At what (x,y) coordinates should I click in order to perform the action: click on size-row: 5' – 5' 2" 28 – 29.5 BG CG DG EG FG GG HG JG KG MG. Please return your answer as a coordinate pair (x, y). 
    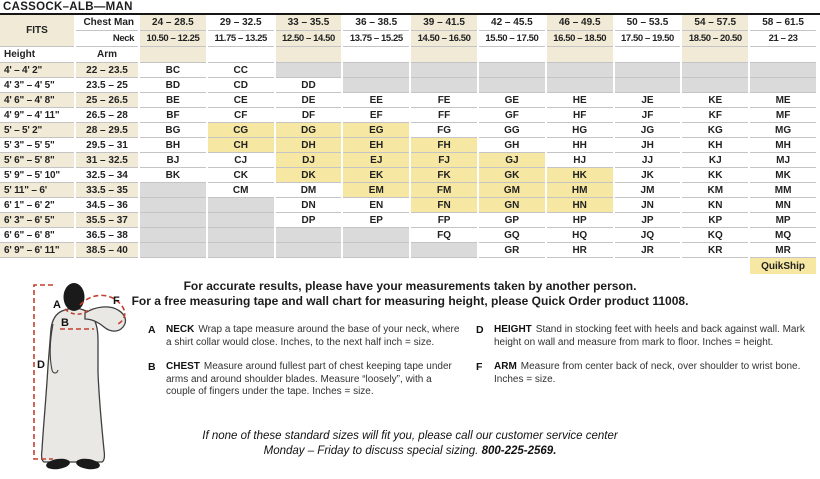
    Looking at the image, I should click on (408, 130).